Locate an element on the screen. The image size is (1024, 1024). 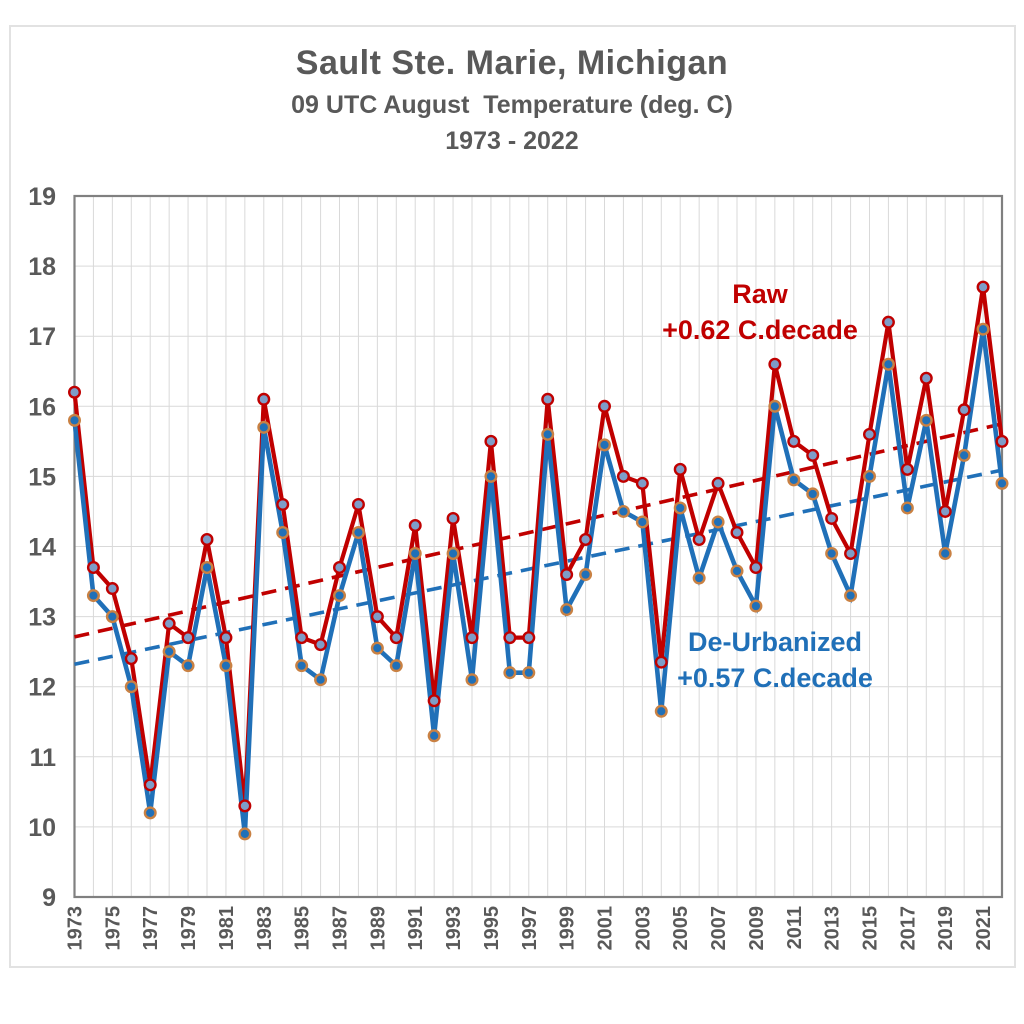
chart-period: 1973 - 2022 is located at coordinates (512, 141).